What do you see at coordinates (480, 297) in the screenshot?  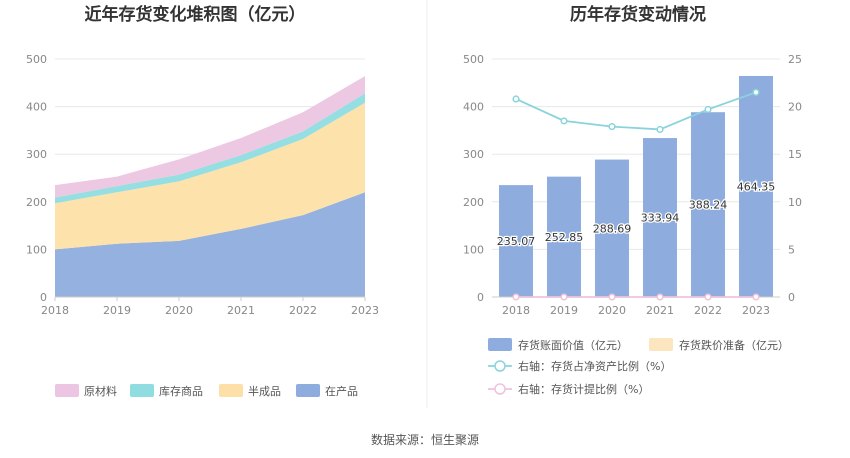 I see `right-y-tick-label: 0` at bounding box center [480, 297].